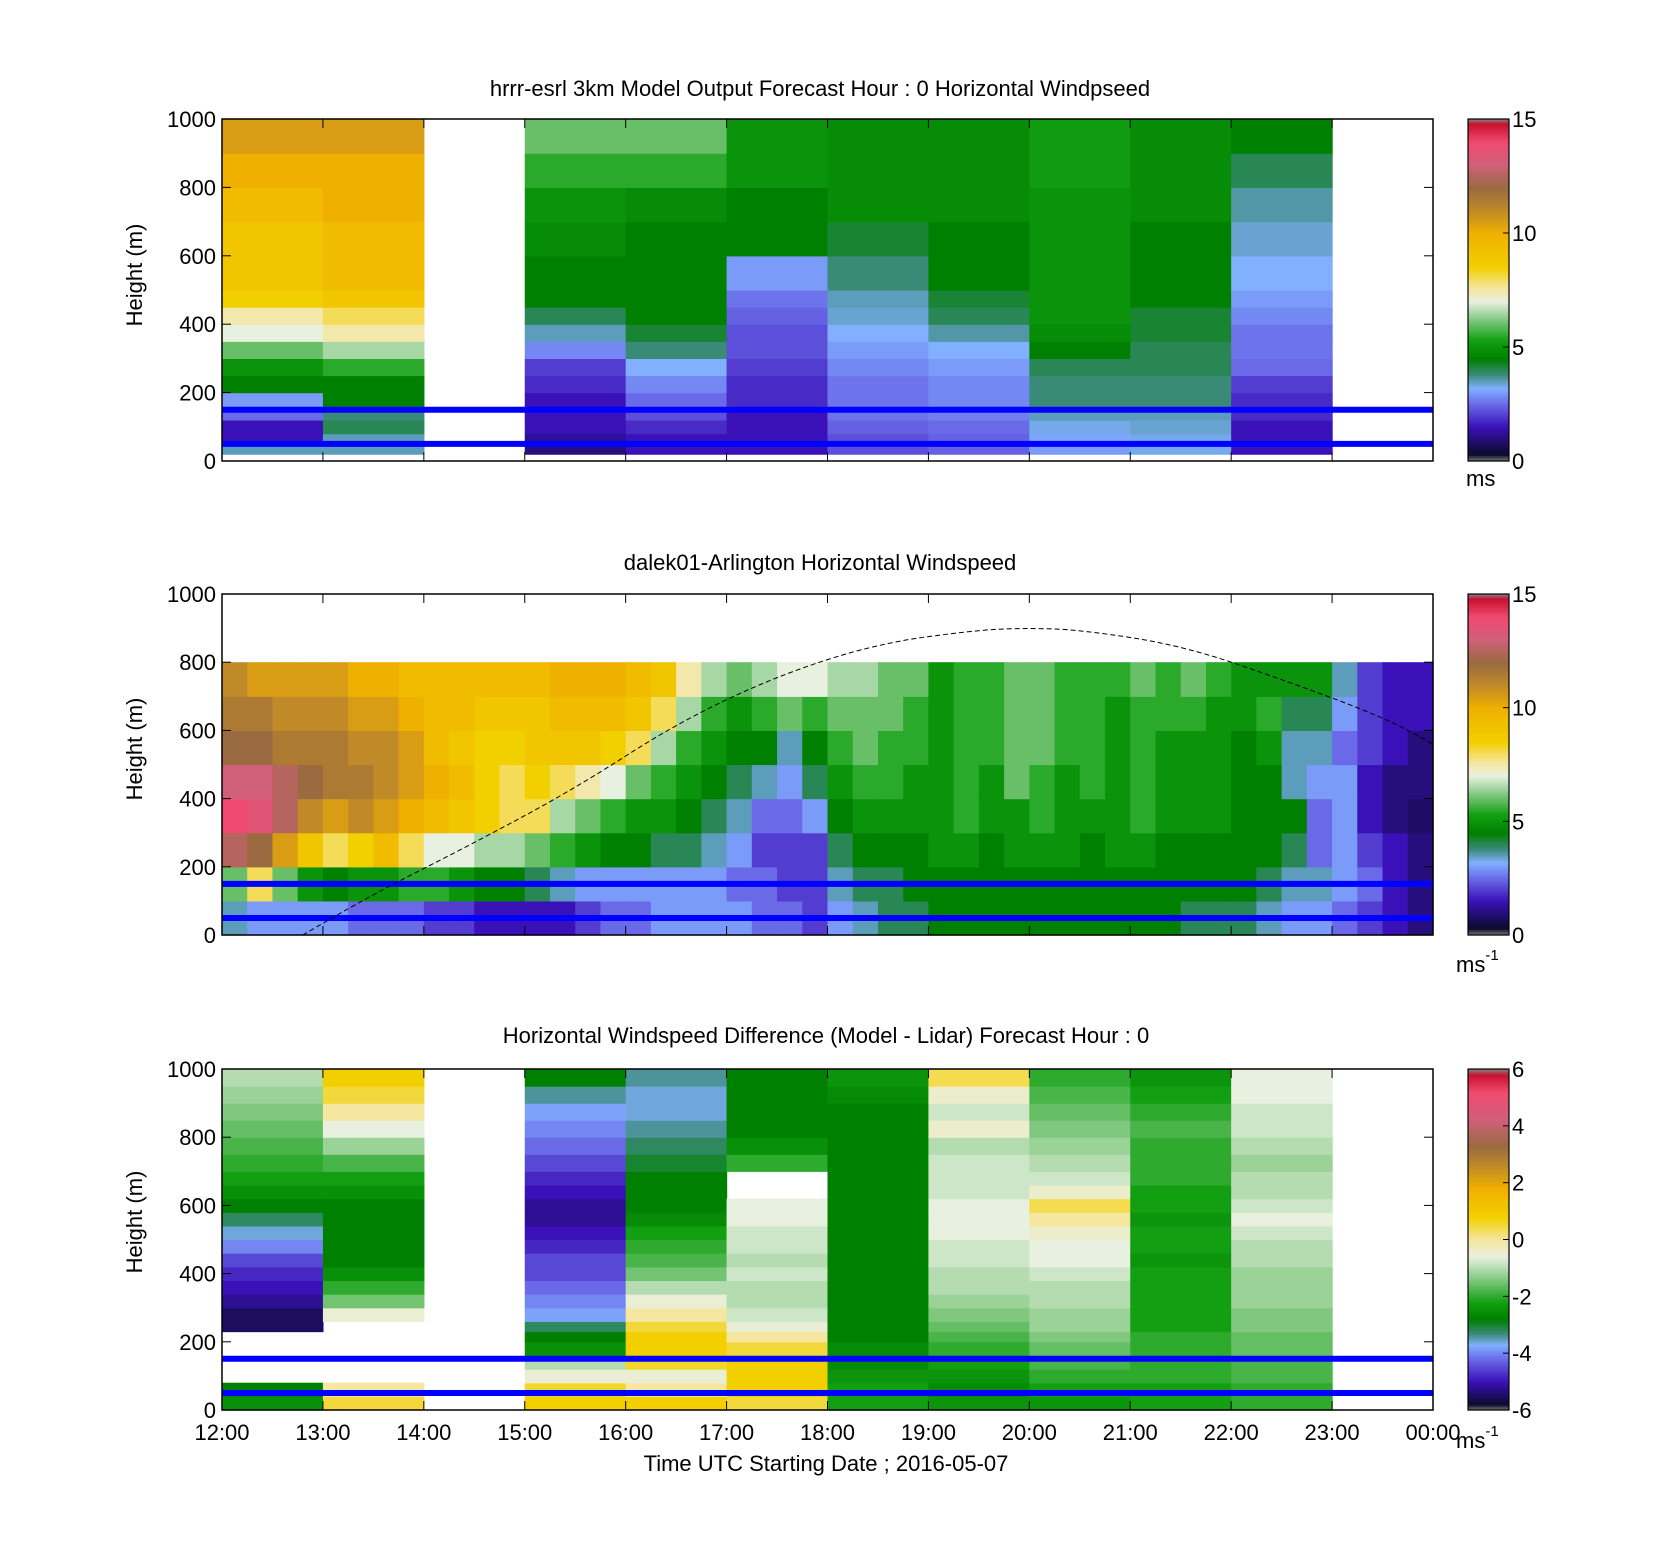  Describe the element at coordinates (221, 1432) in the screenshot. I see `x-tick-label: 12:00` at that location.